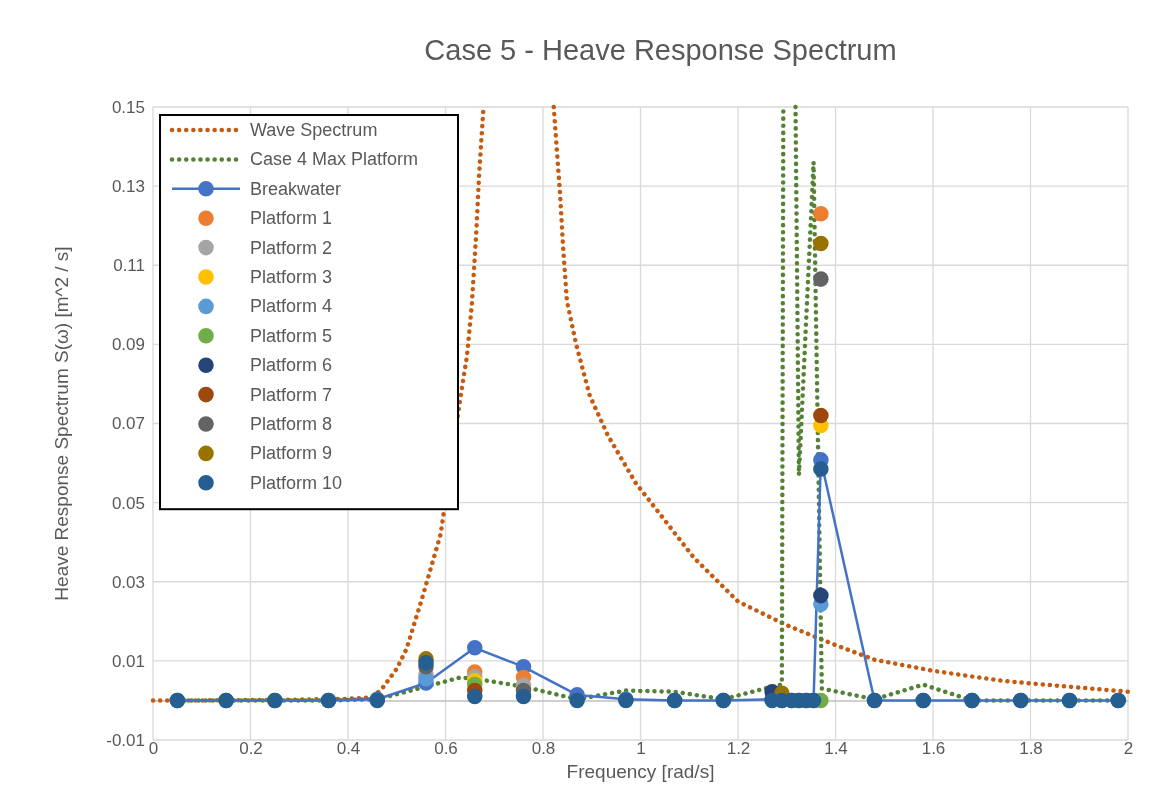  I want to click on legend-label: Platform 1, so click(291, 218).